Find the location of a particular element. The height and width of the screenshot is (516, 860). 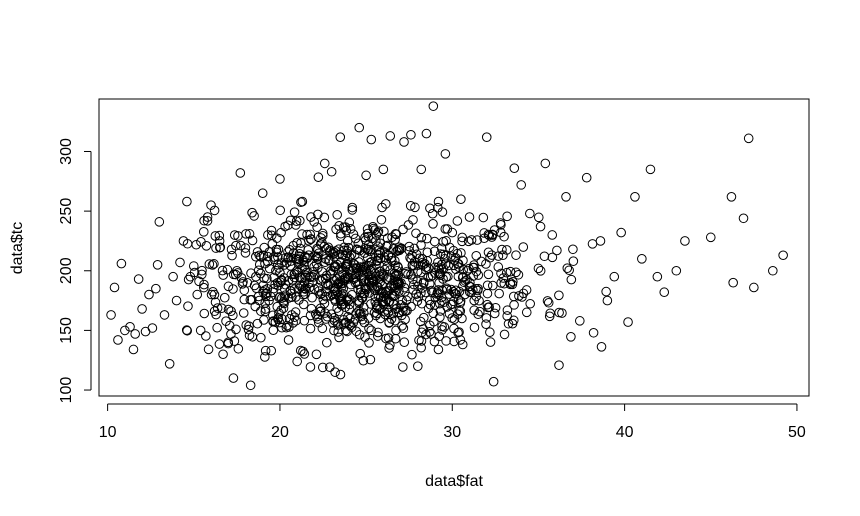

x-tick-label: 20 is located at coordinates (280, 432).